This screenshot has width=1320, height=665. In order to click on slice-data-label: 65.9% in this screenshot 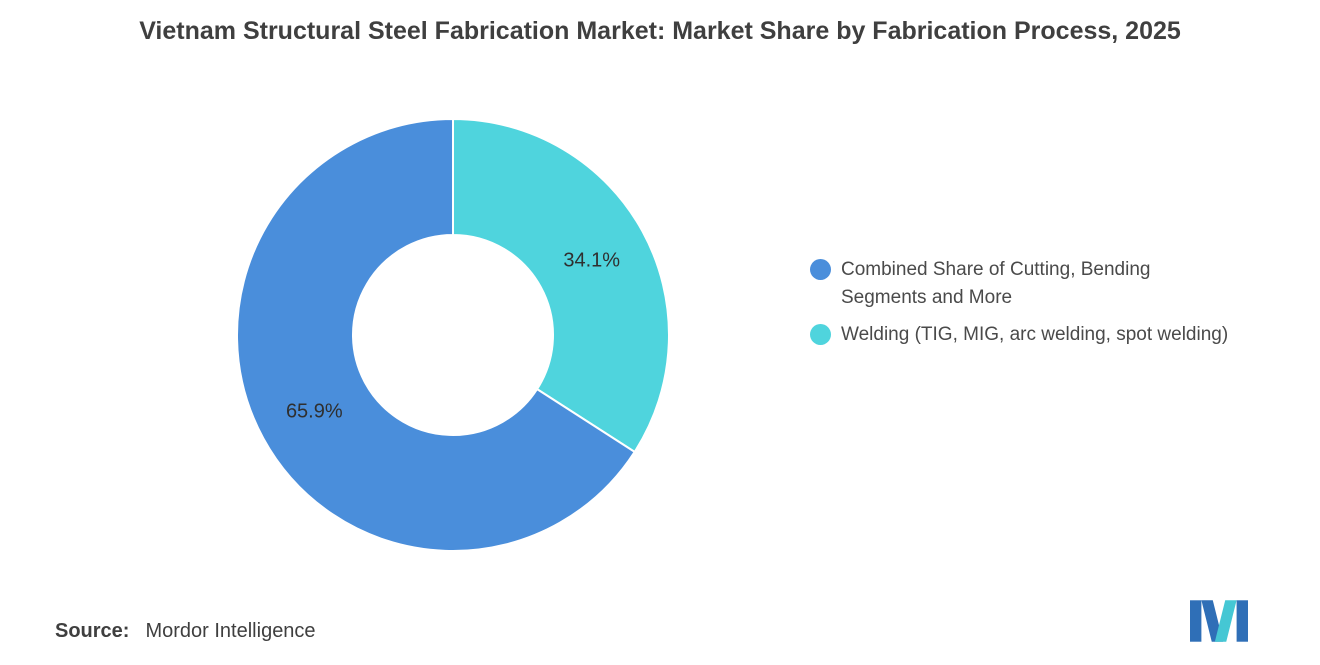, I will do `click(314, 412)`.